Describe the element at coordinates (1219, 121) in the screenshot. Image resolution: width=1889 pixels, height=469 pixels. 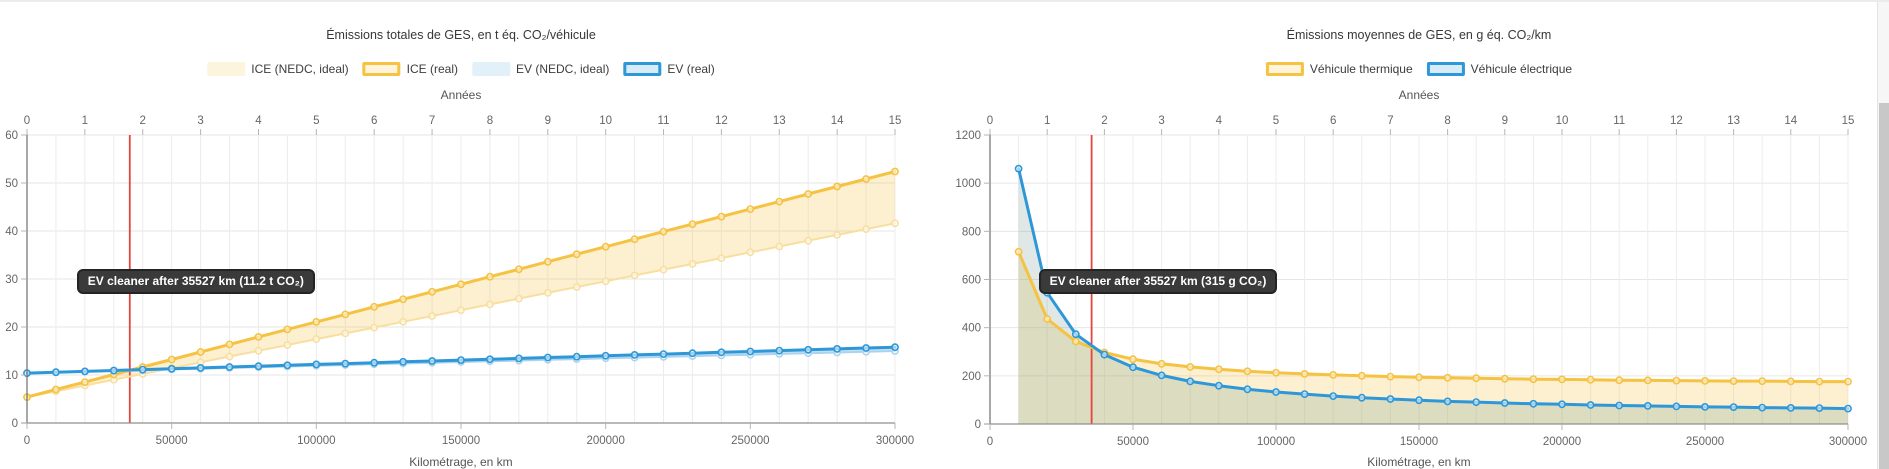
I see `top-axis-tick-label: 4` at that location.